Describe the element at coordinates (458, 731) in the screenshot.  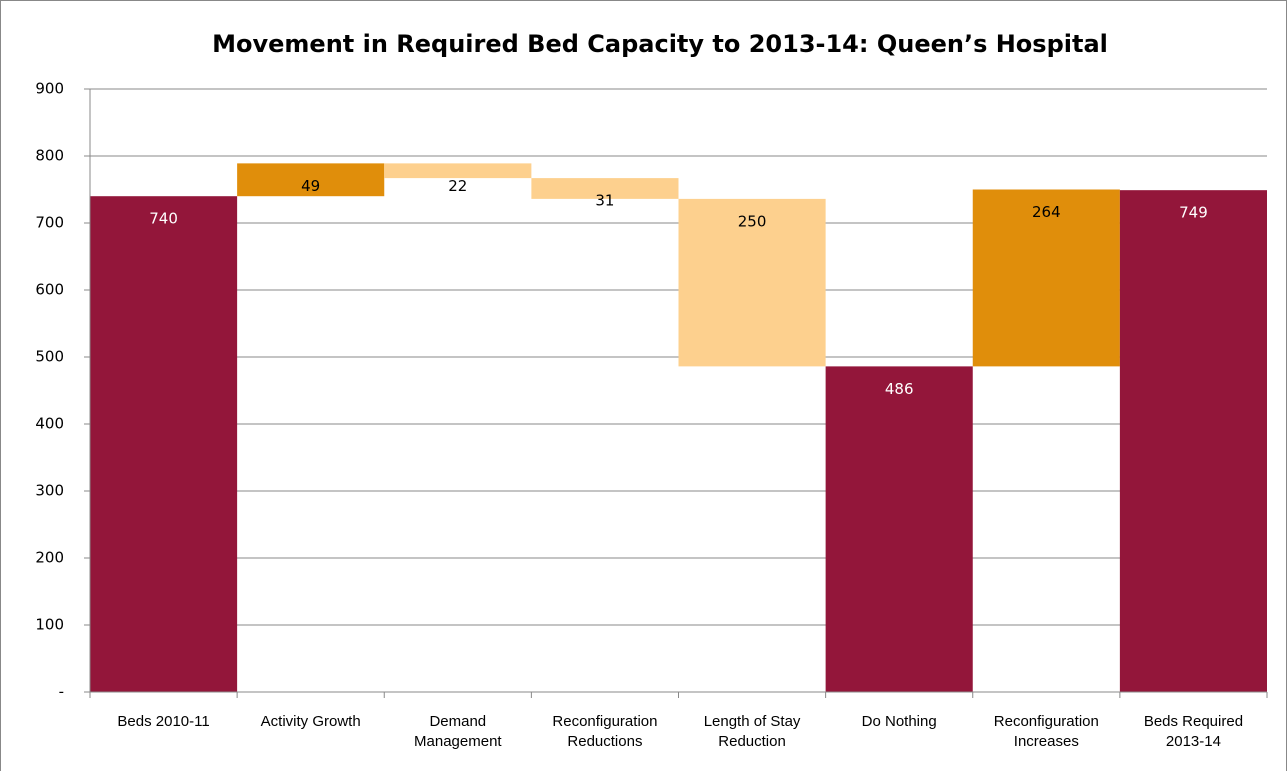
I see `x-tick-label: Demand Management` at that location.